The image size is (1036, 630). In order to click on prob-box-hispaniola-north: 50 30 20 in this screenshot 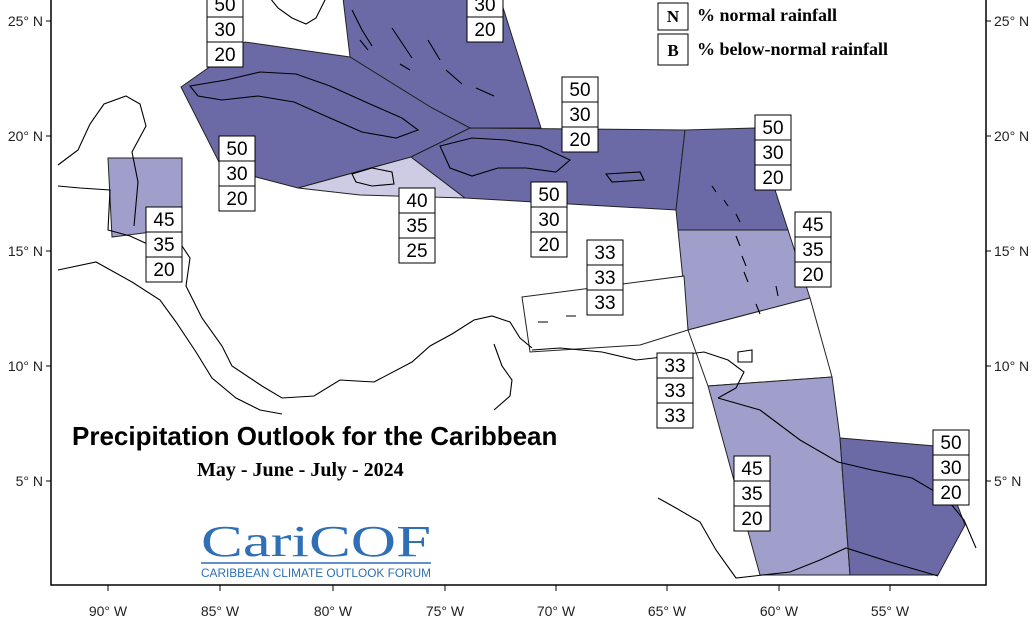, I will do `click(580, 114)`.